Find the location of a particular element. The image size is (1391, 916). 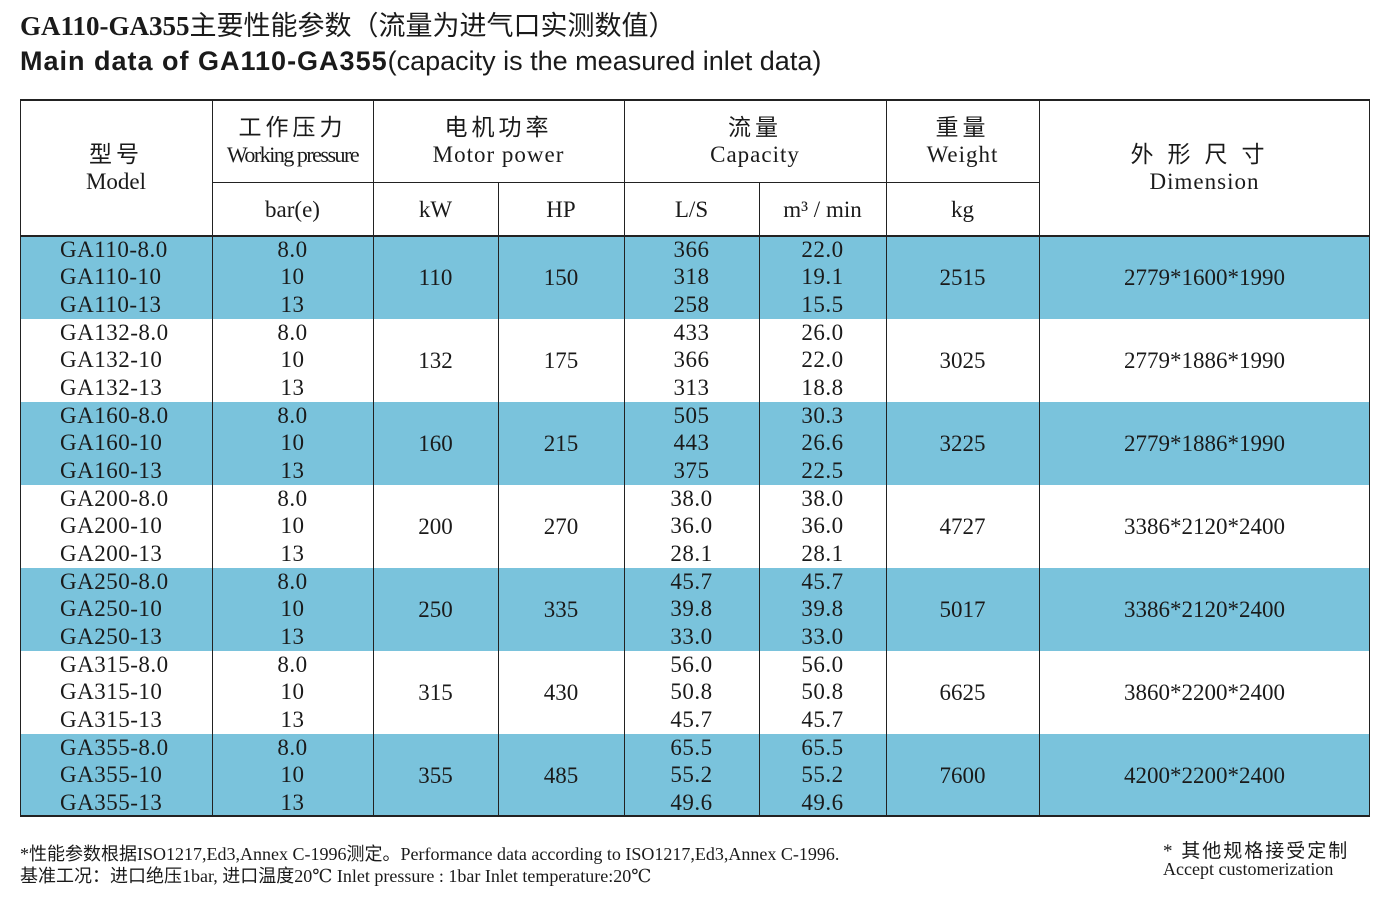

capacity-m3-cell-item: 22.0 is located at coordinates (822, 249).